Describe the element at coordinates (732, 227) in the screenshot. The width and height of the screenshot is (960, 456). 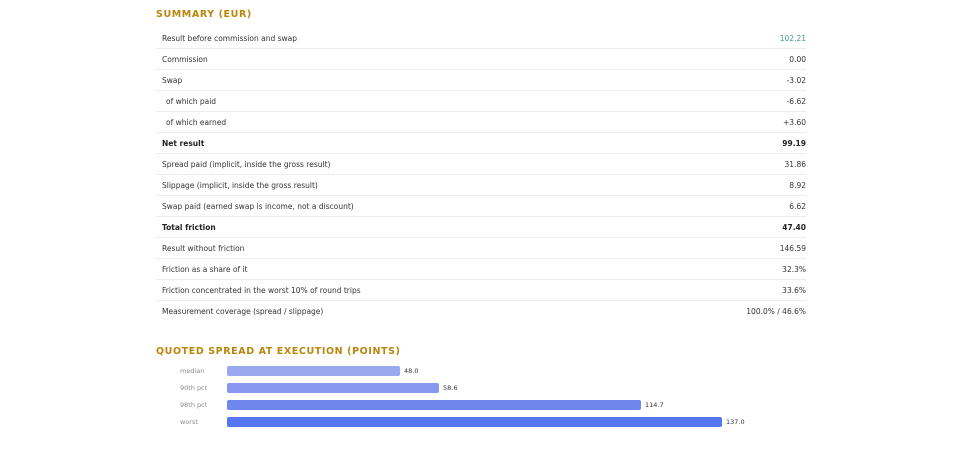
I see `summary-row-value: 47.40` at that location.